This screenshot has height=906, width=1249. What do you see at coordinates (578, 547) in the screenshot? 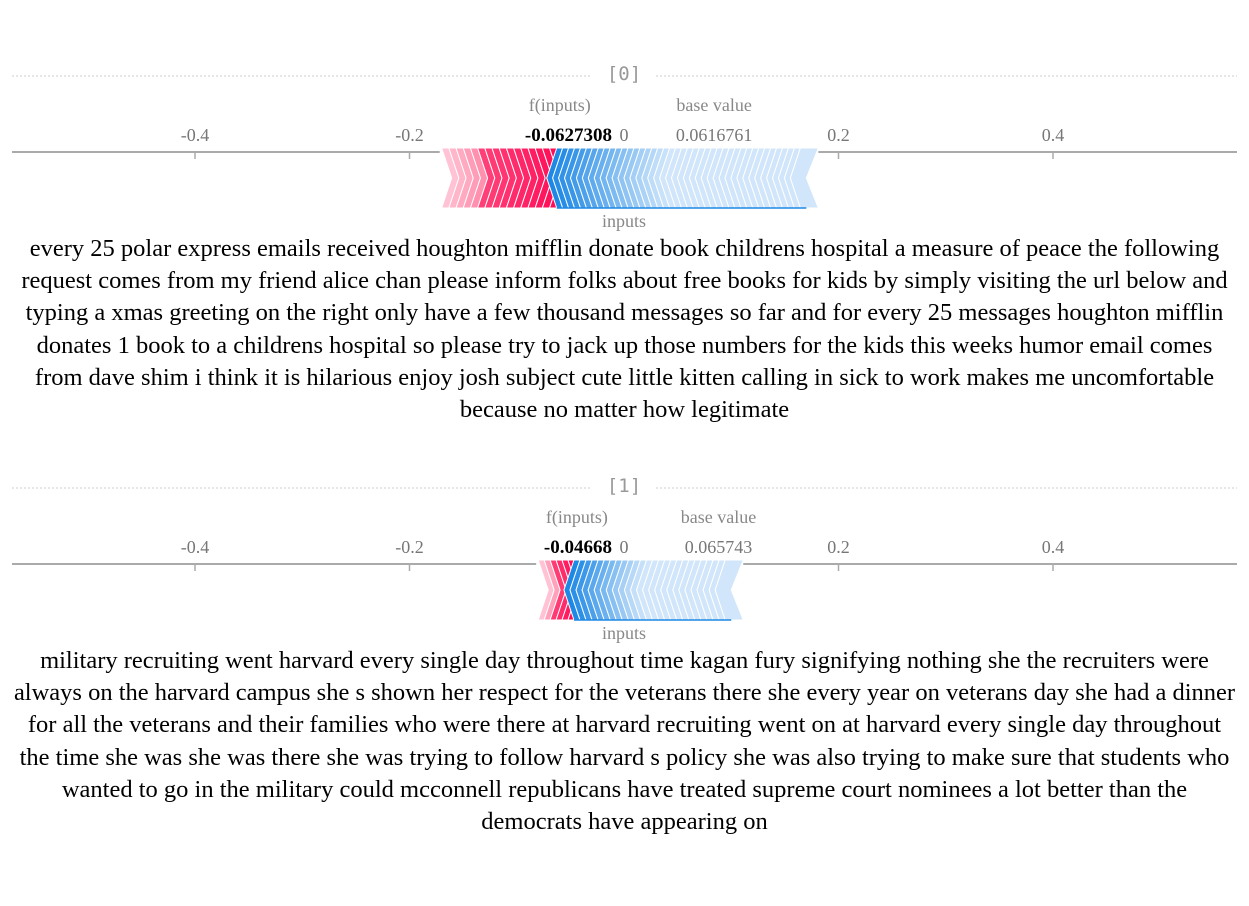
I see `fx-value: -0.04668` at bounding box center [578, 547].